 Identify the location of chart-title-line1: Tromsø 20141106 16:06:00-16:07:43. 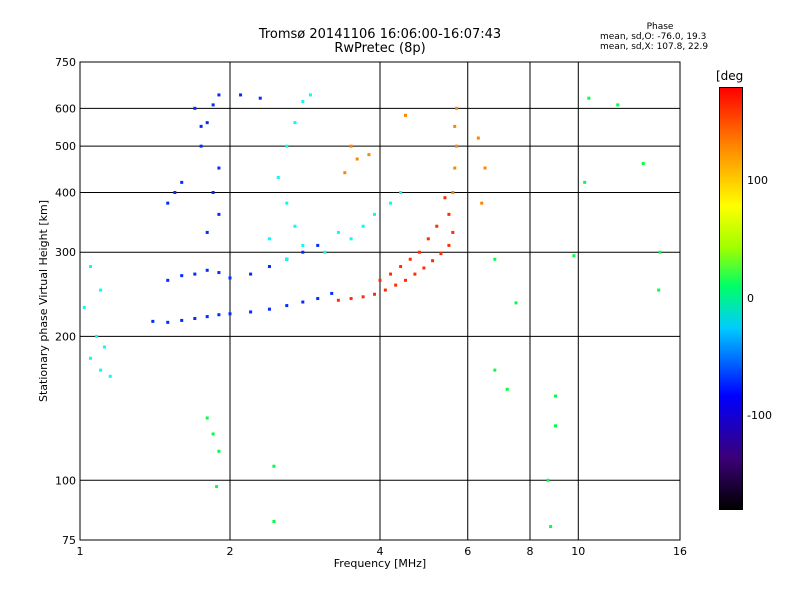
(380, 34).